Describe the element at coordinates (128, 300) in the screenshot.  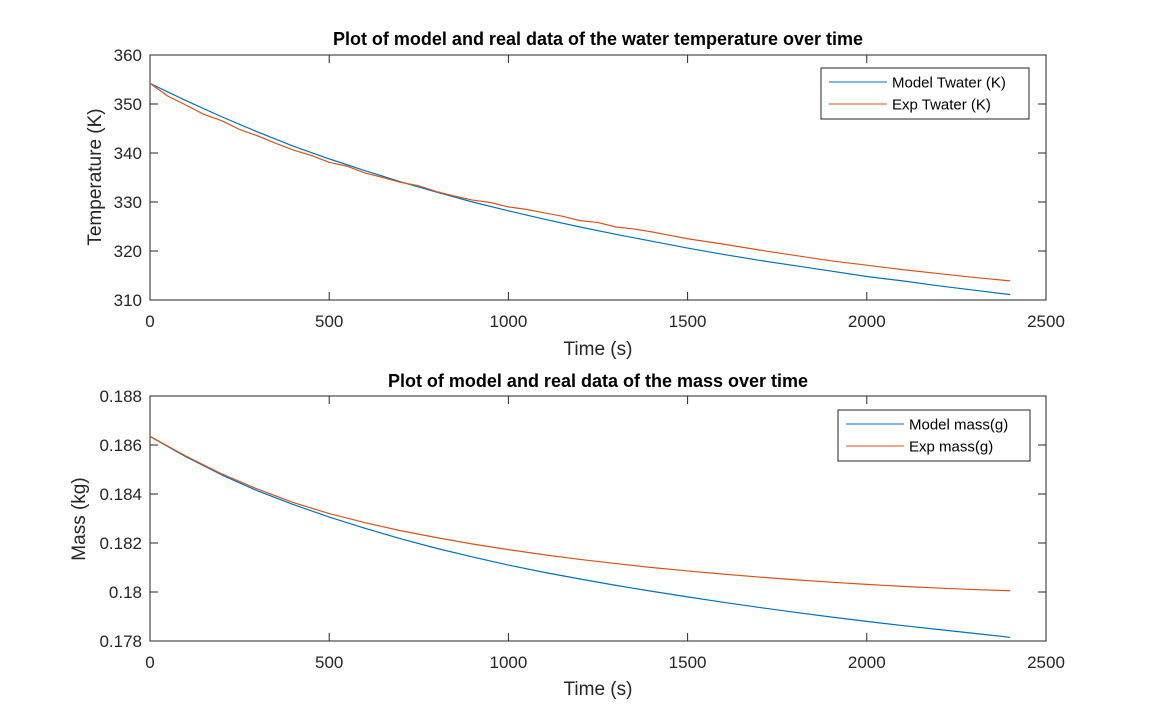
I see `y-tick-label: 310` at that location.